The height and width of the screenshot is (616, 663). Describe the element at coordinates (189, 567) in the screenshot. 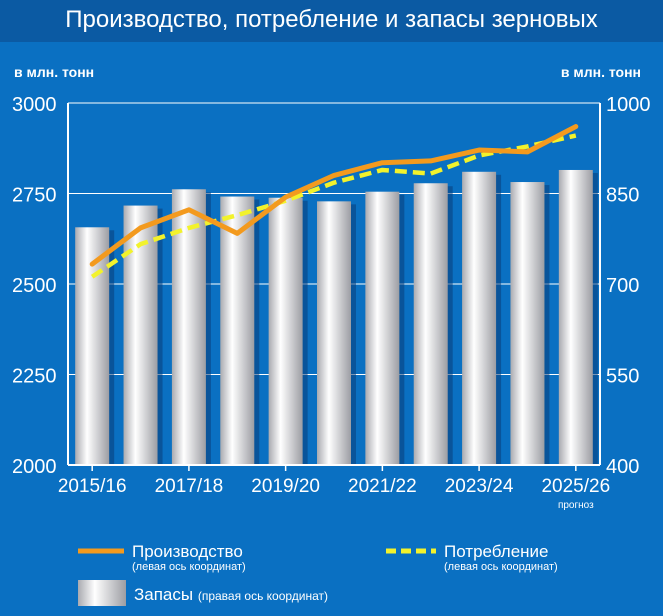

I see `legend-production-note: (левая ось координат)` at that location.